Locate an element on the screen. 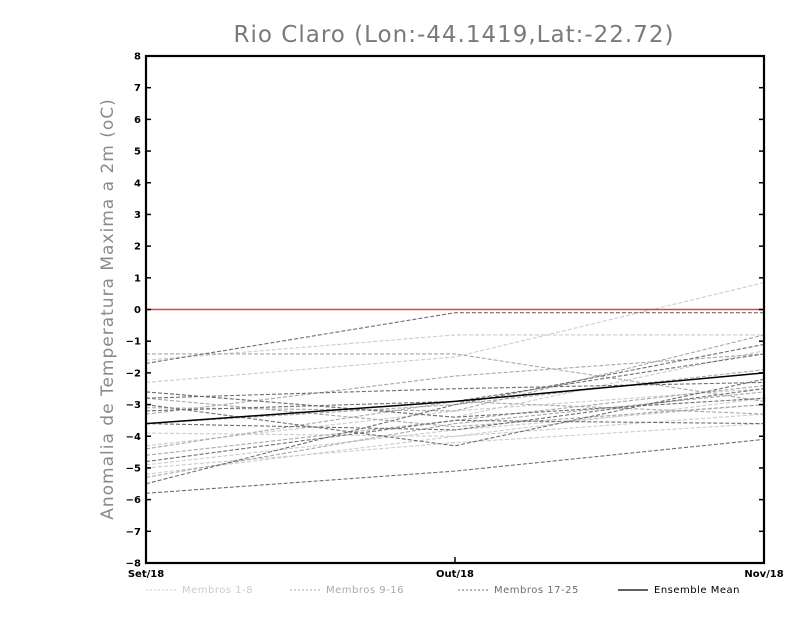 The width and height of the screenshot is (800, 618). series-line-group3-member9 is located at coordinates (455, 412).